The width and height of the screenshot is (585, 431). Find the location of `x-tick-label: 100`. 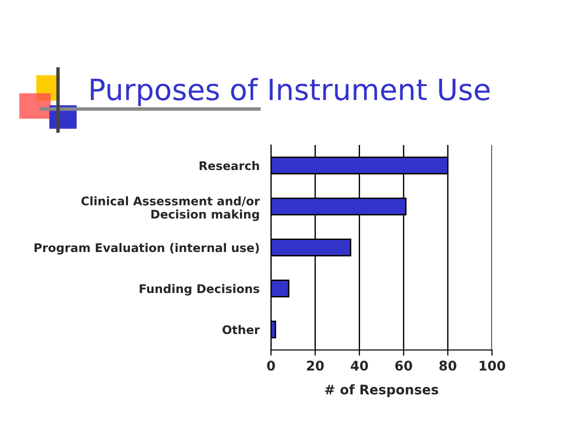

x-tick-label: 100 is located at coordinates (493, 365).